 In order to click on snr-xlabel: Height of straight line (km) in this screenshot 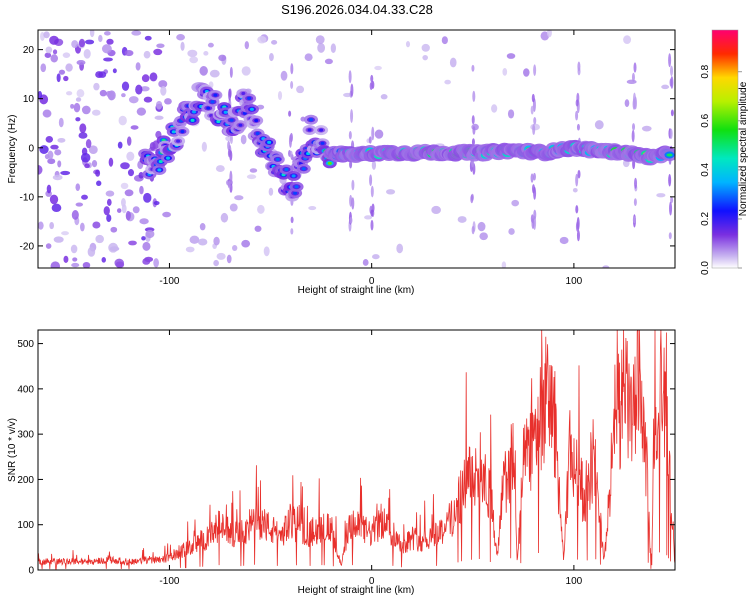, I will do `click(356, 590)`.